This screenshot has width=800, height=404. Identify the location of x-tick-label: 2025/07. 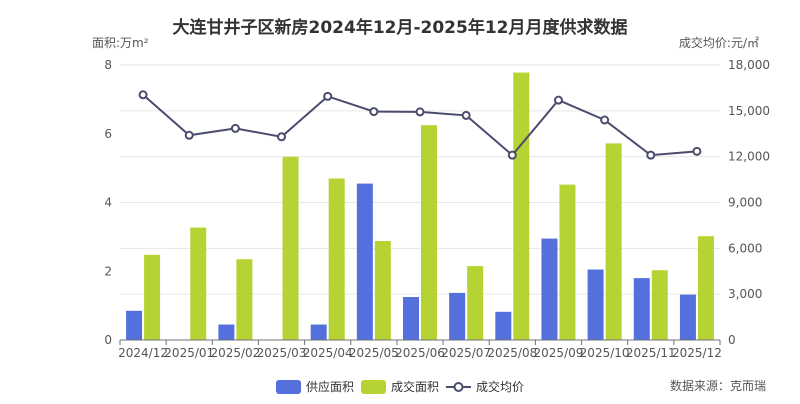
(466, 353).